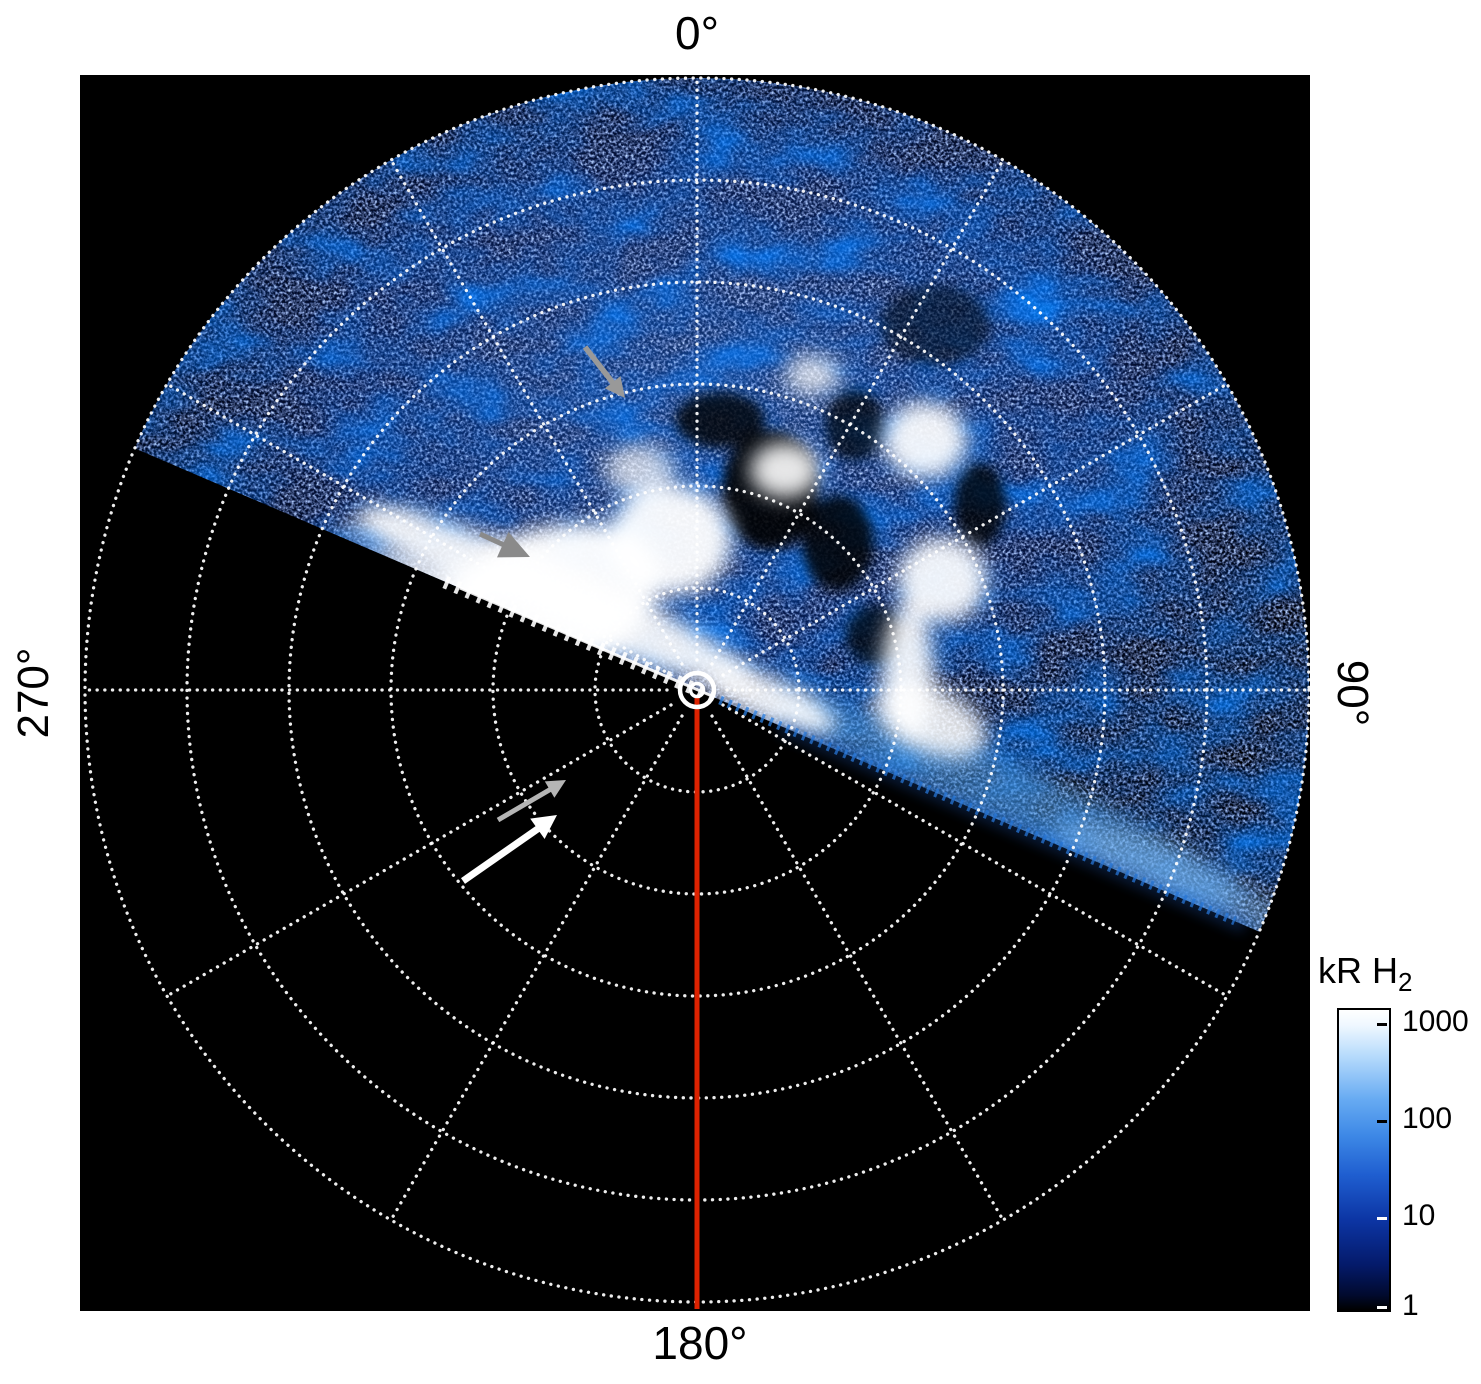 Image resolution: width=1481 pixels, height=1384 pixels. What do you see at coordinates (1419, 1215) in the screenshot?
I see `colorbar-label-10: 10` at bounding box center [1419, 1215].